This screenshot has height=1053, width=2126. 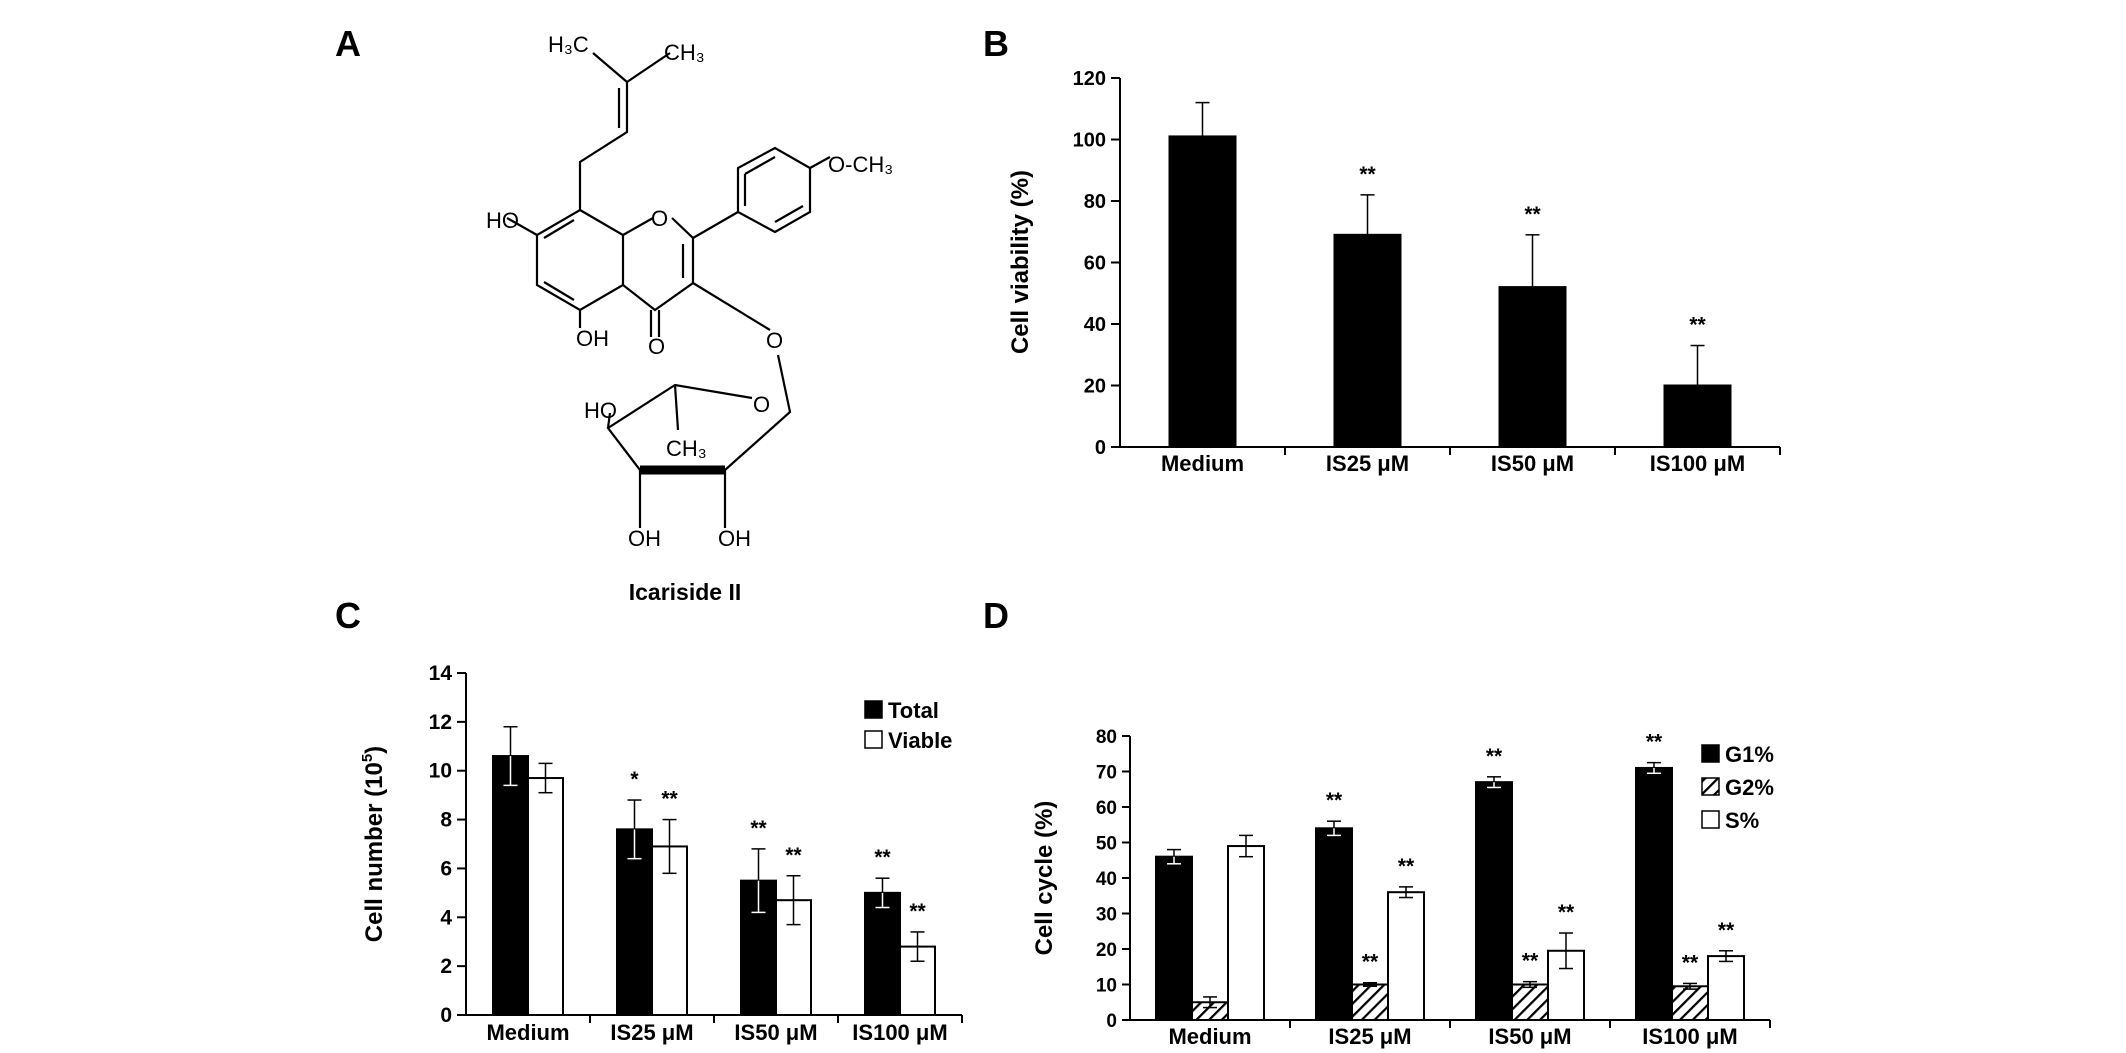 I want to click on label-ch3-left: H₃C, so click(x=568, y=44).